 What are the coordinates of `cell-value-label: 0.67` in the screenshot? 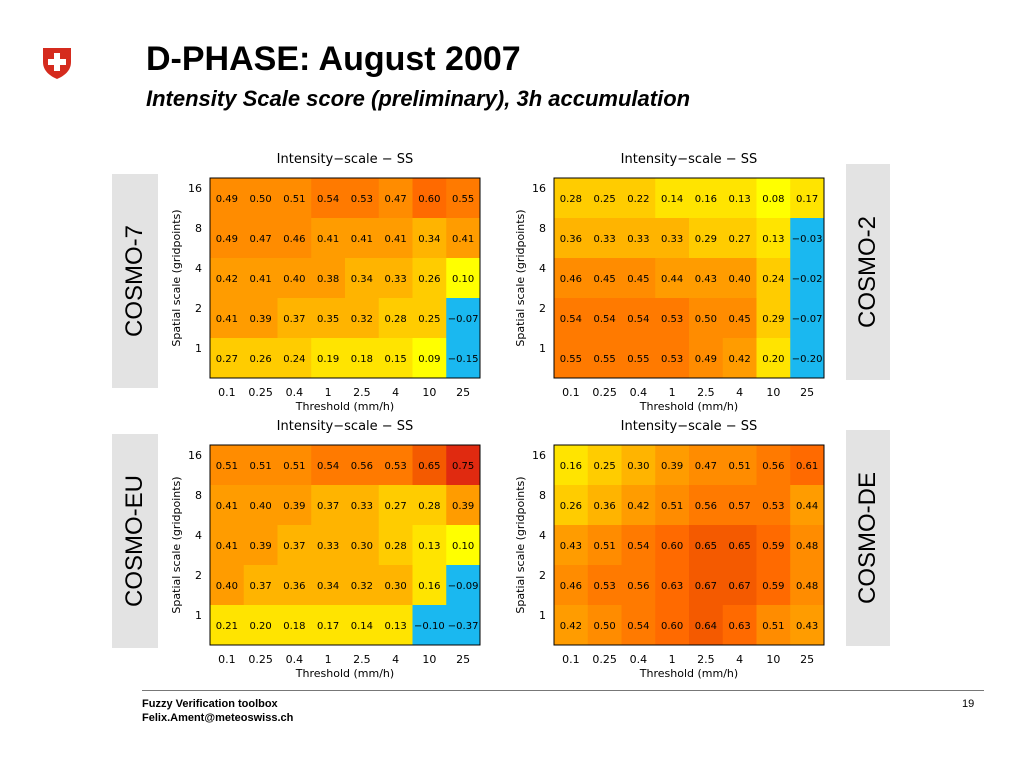 It's located at (706, 586).